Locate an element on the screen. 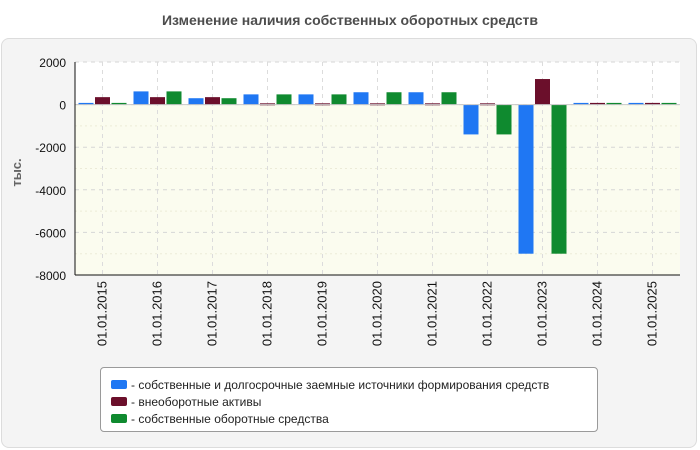  x-tick-label: 01.01.2015 is located at coordinates (102, 313).